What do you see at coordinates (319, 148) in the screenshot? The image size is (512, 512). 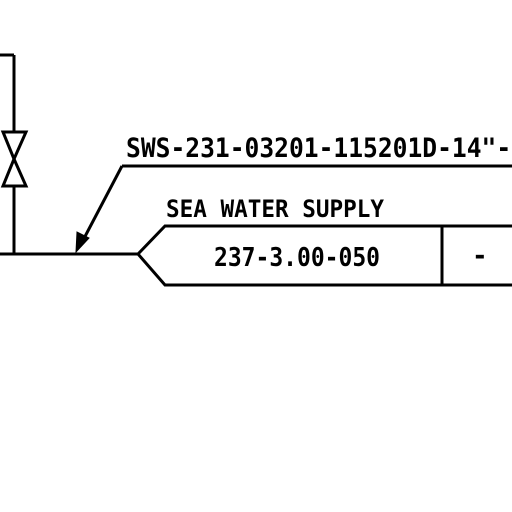 I see `line-designation: SWS-231-03201-115201D-14"-H` at bounding box center [319, 148].